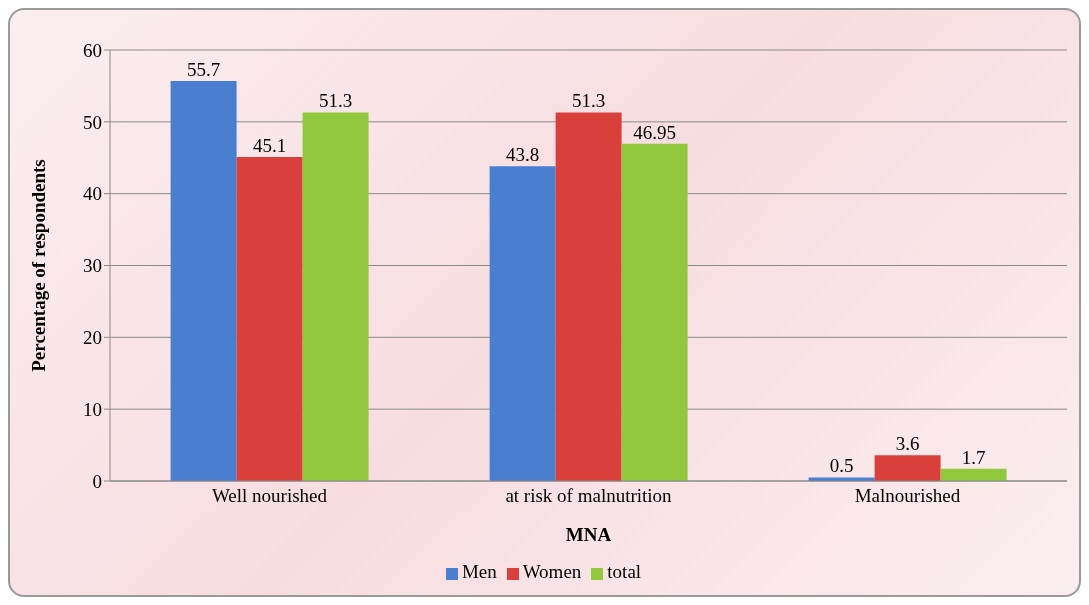  Describe the element at coordinates (654, 132) in the screenshot. I see `data-label: 46.95` at that location.